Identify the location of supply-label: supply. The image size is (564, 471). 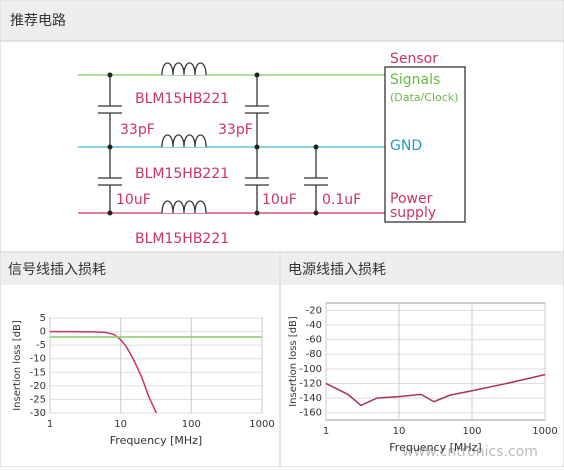
(413, 213).